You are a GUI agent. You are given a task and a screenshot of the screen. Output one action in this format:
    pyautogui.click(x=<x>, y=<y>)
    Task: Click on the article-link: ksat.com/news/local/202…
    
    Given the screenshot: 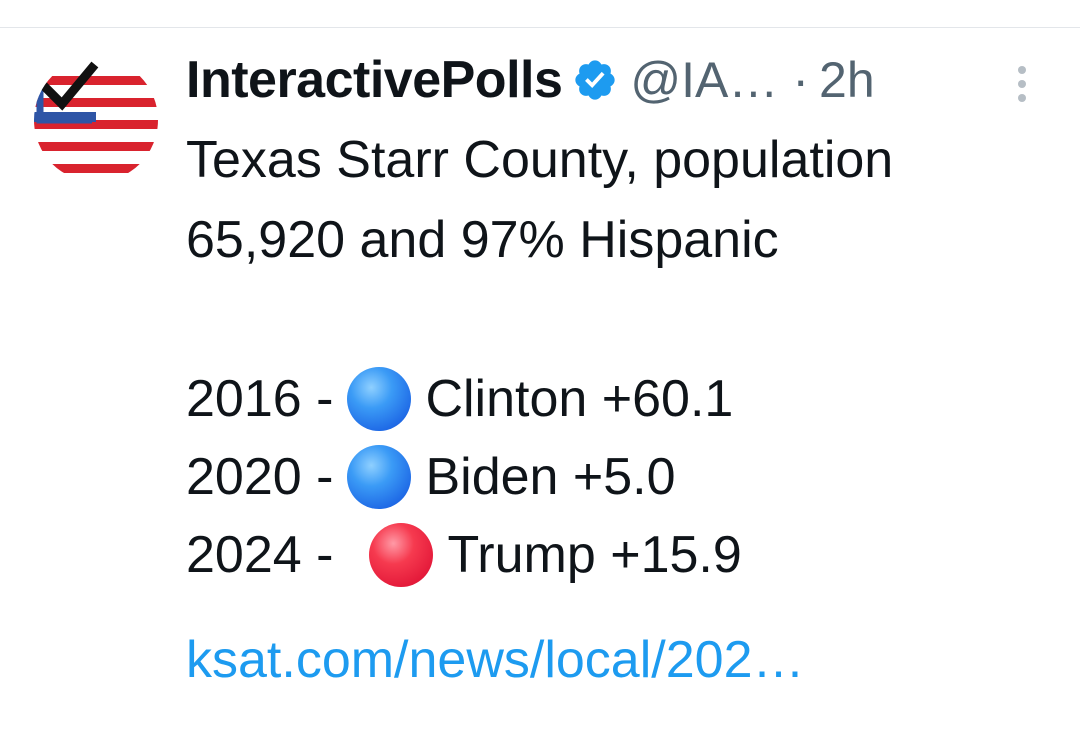 What is the action you would take?
    pyautogui.click(x=495, y=660)
    